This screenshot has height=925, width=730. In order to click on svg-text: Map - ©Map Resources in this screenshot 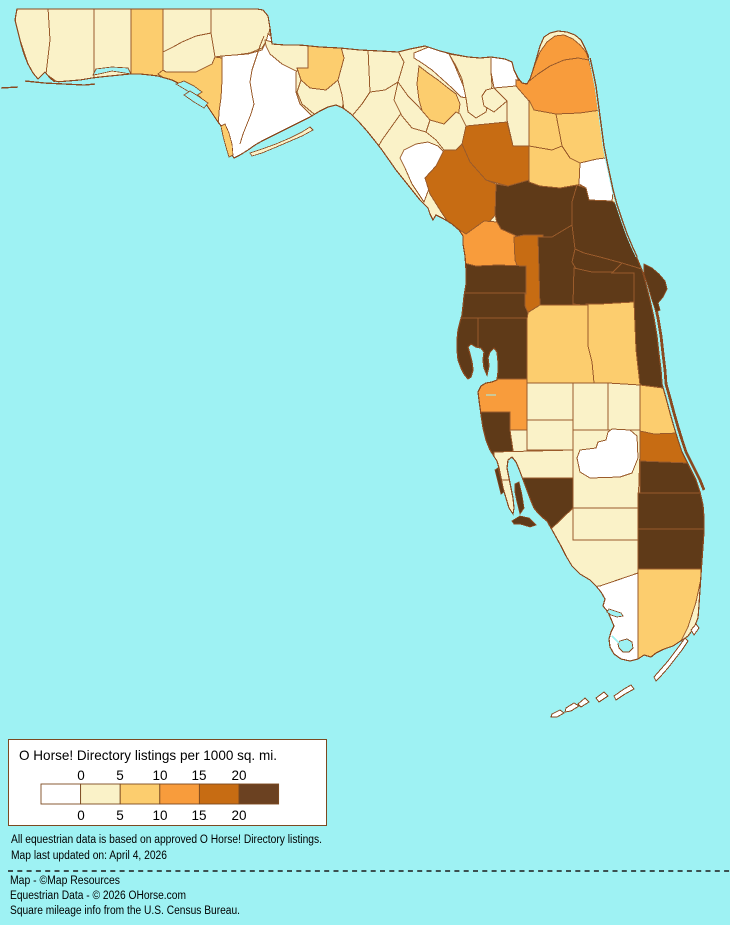, I will do `click(65, 881)`.